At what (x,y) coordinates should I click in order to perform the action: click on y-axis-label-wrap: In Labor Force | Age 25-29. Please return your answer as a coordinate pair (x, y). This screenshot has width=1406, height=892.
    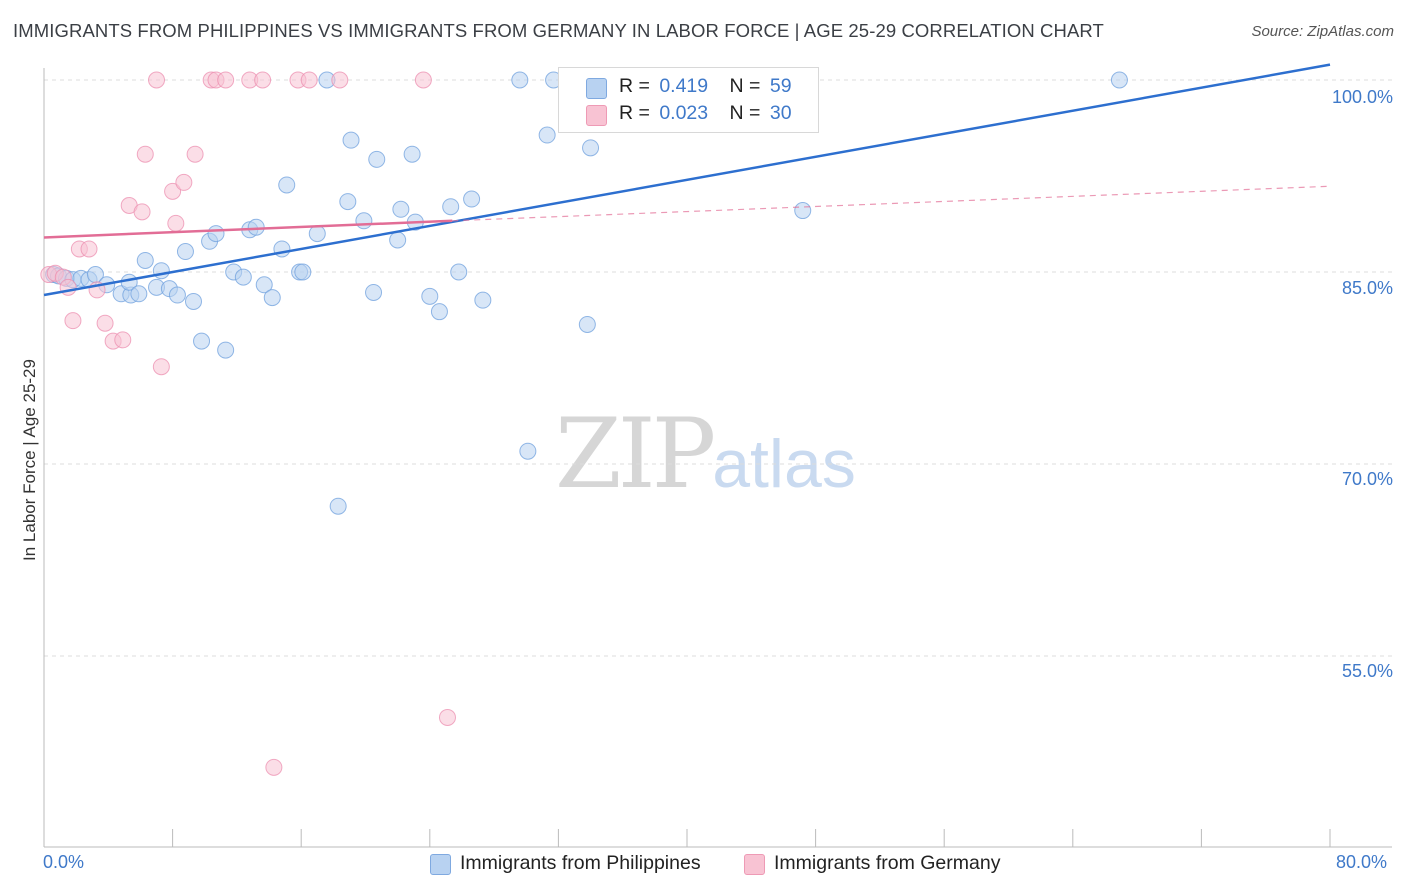
    Looking at the image, I should click on (30, 460).